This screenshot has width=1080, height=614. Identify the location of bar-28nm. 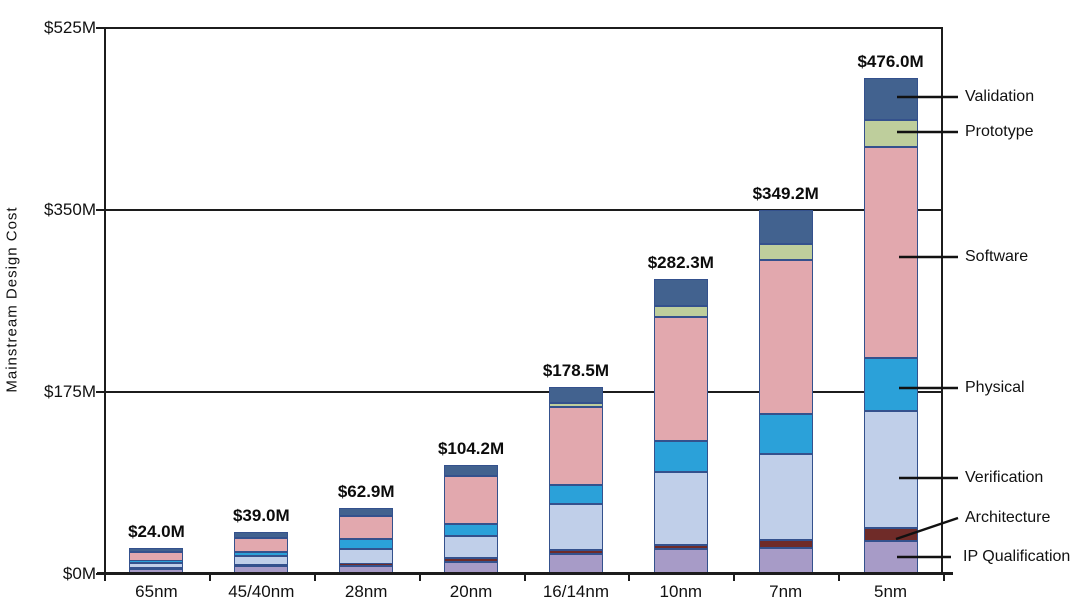
(366, 300).